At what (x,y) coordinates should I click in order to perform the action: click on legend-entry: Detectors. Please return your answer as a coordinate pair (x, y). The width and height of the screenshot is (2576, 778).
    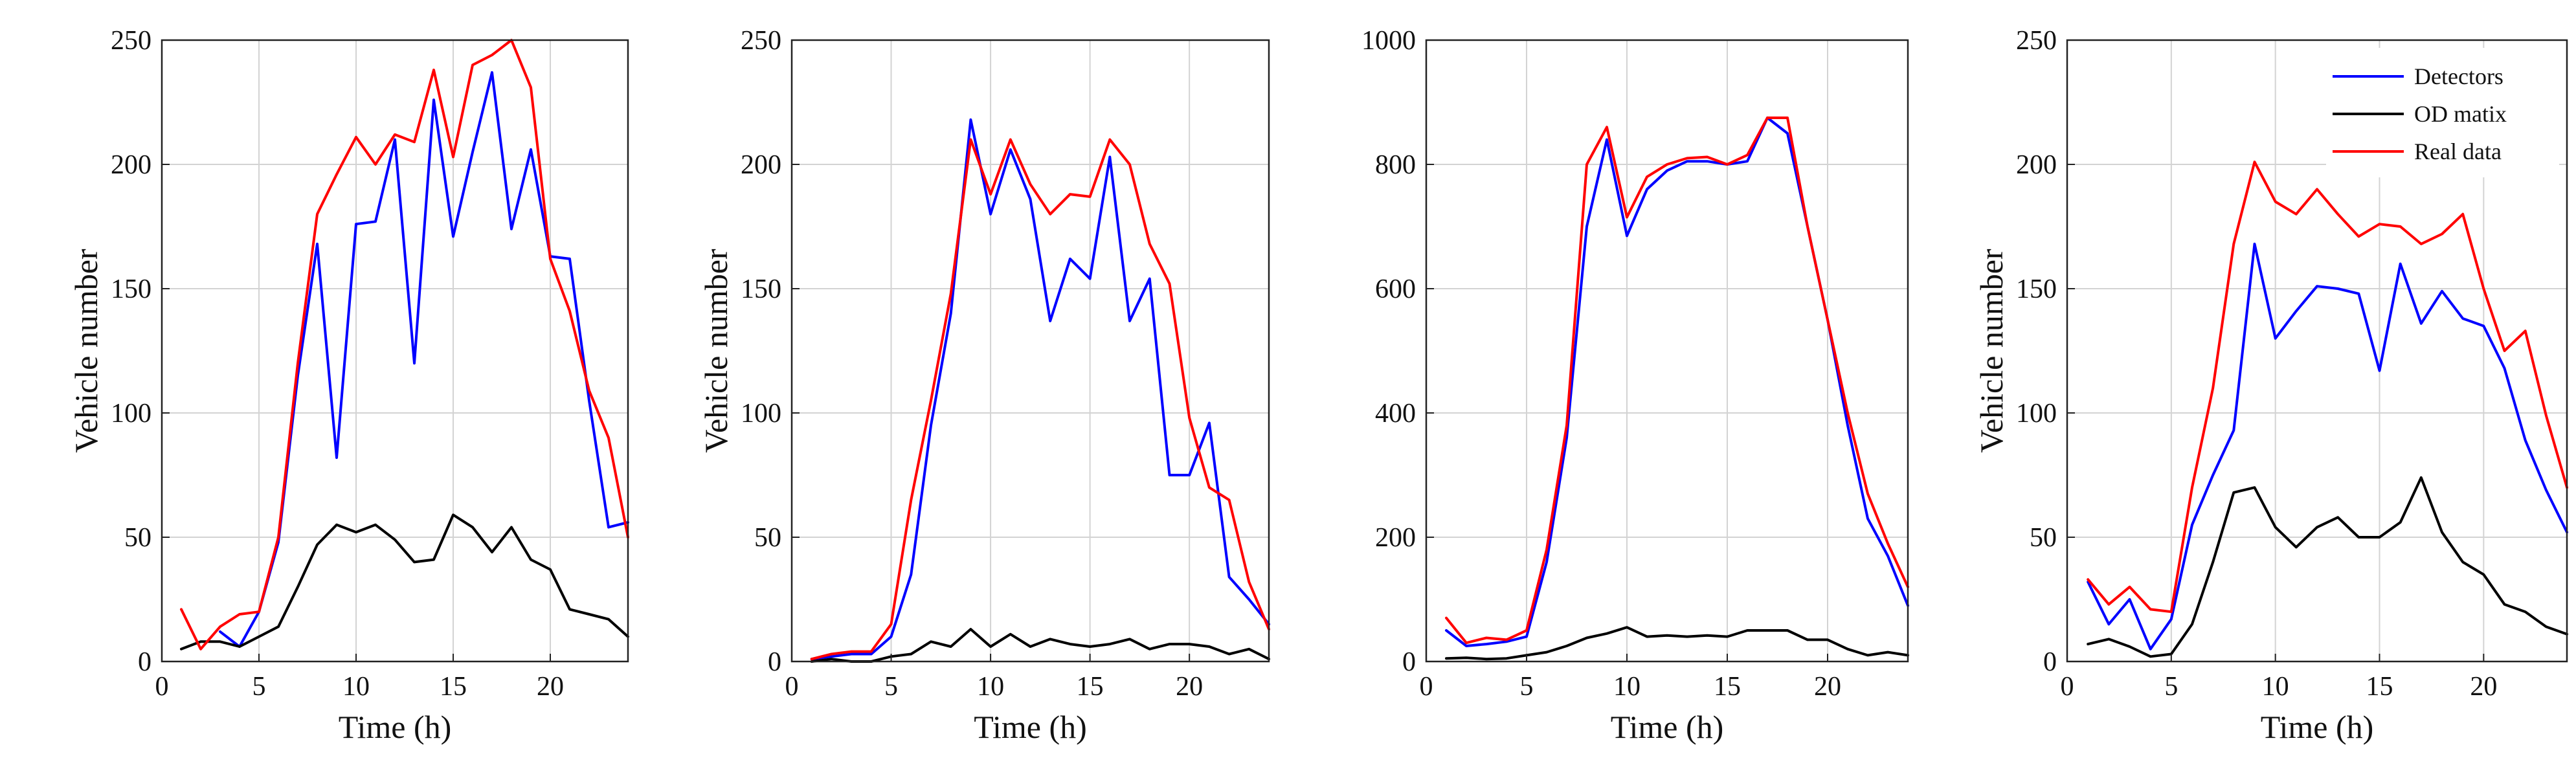
    Looking at the image, I should click on (2458, 76).